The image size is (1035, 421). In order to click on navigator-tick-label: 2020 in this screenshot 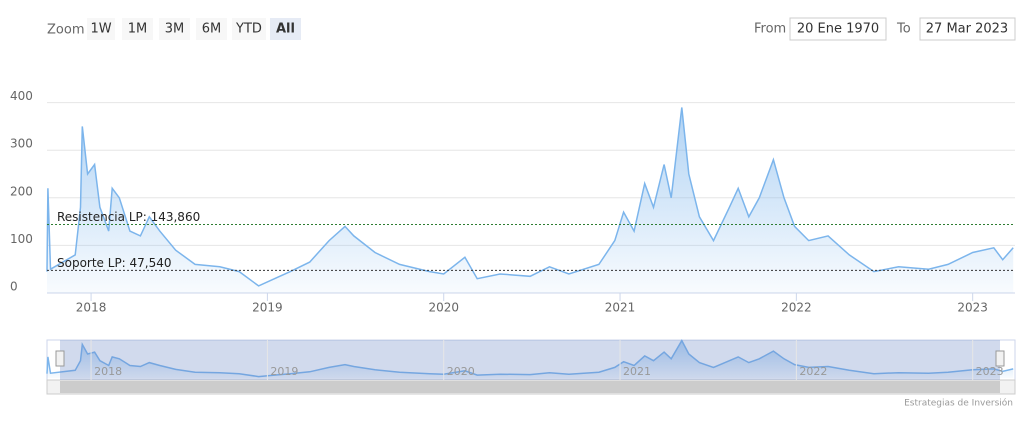, I will do `click(461, 371)`.